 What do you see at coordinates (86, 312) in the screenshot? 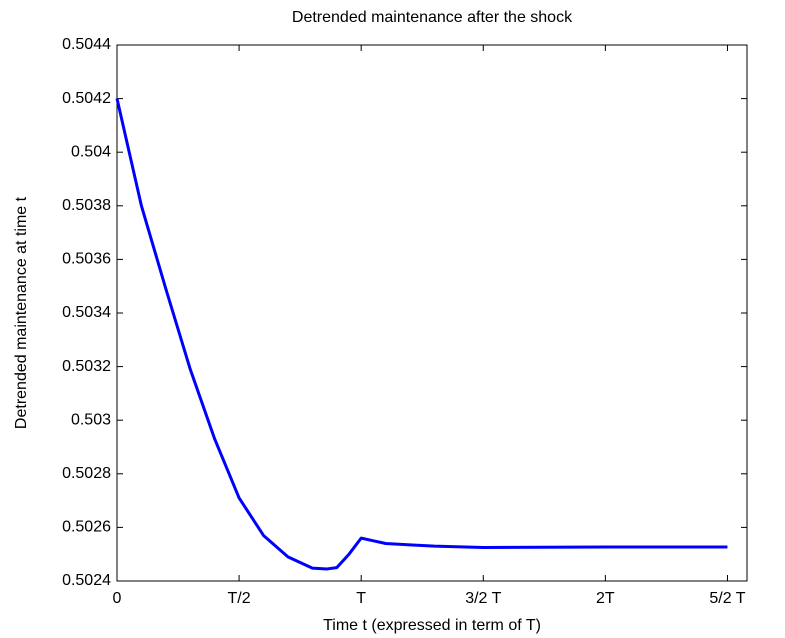
I see `y-tick-label: 0.5034` at bounding box center [86, 312].